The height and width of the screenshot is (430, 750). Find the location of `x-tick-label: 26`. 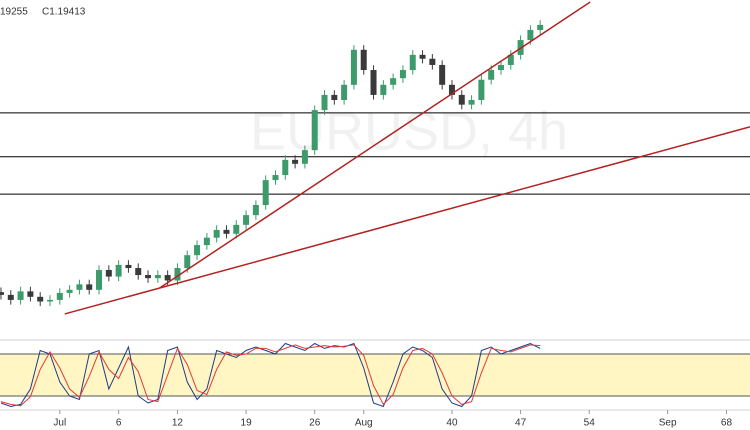

x-tick-label: 26 is located at coordinates (315, 423).